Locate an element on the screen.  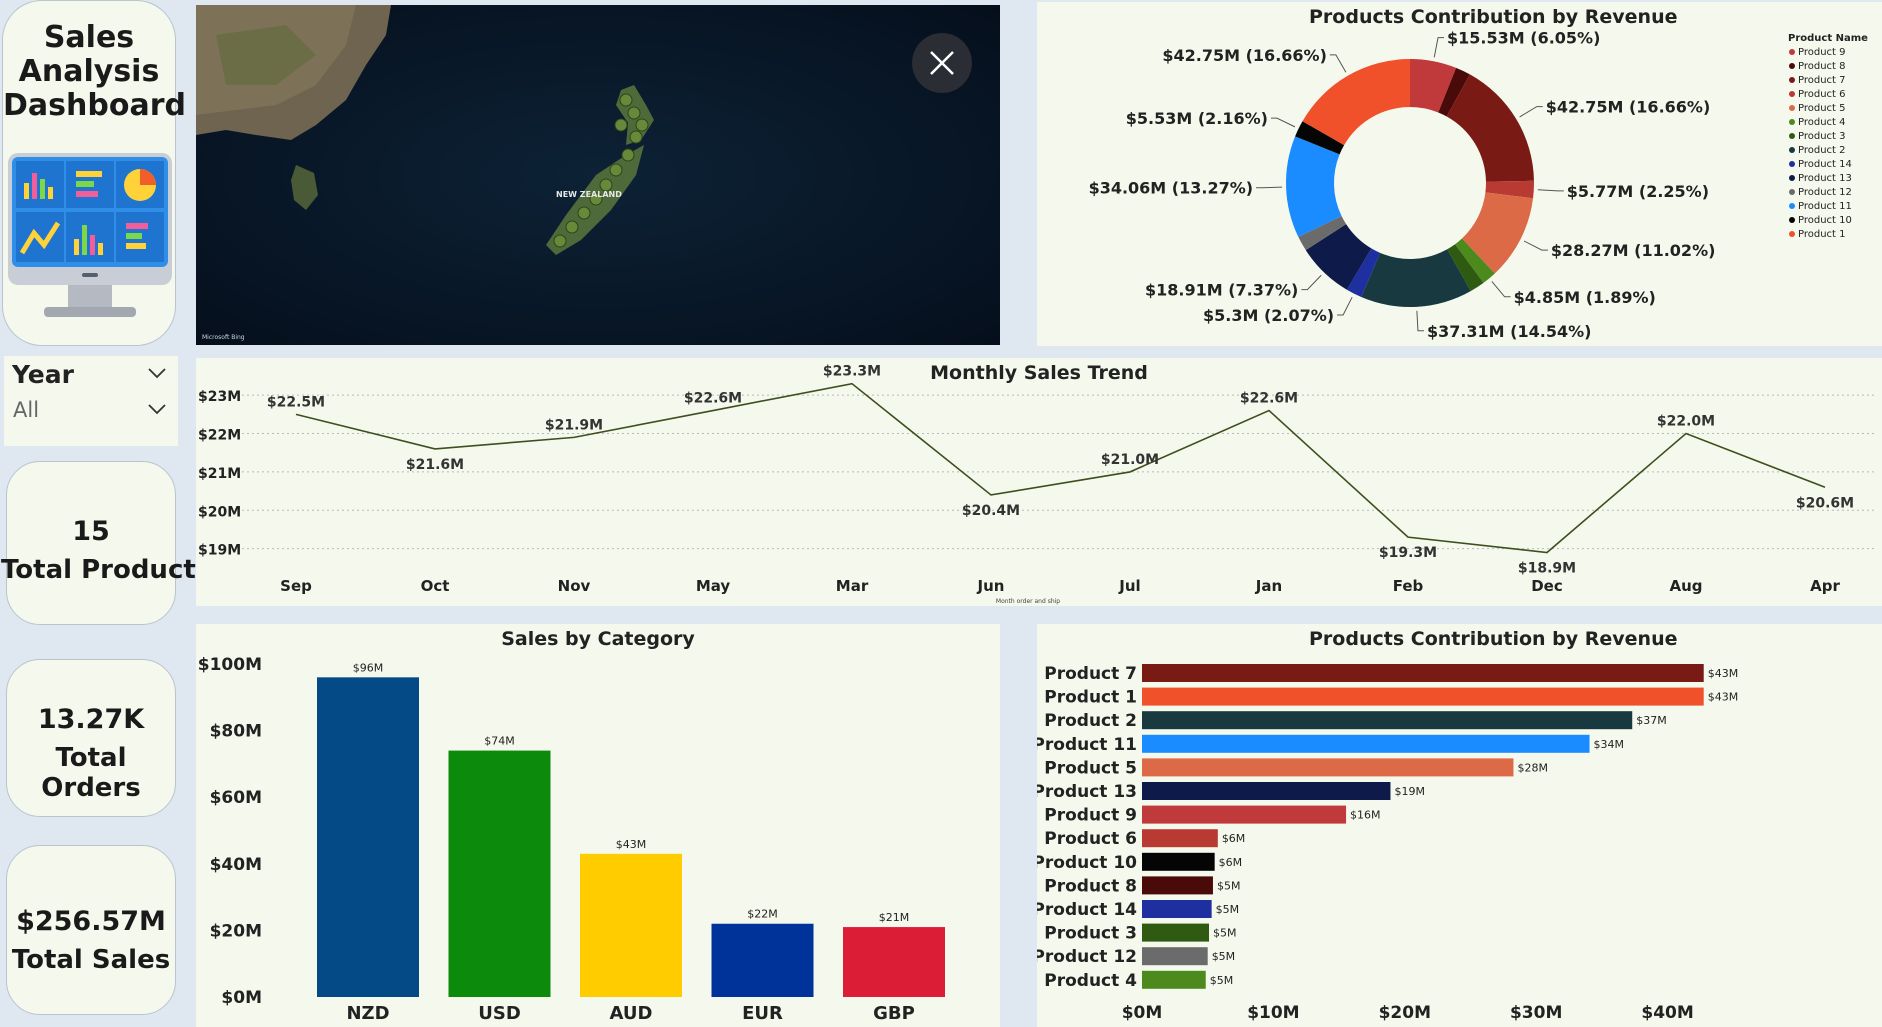
category-xtick-label: AUD is located at coordinates (631, 1013).